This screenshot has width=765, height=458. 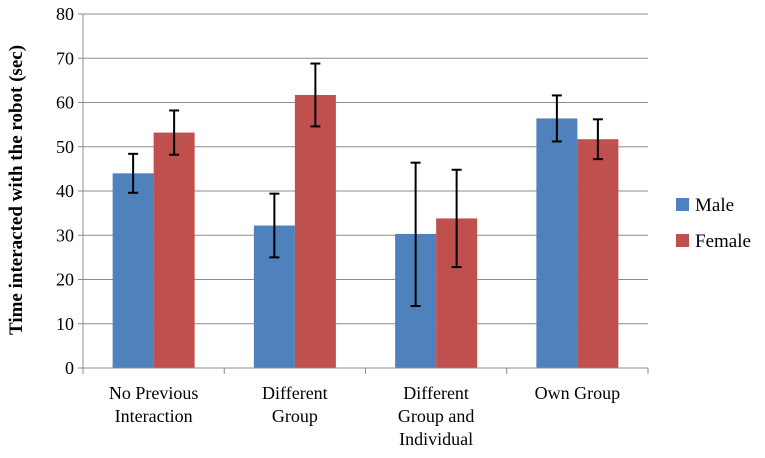 I want to click on y-tick-label: 80, so click(x=65, y=14).